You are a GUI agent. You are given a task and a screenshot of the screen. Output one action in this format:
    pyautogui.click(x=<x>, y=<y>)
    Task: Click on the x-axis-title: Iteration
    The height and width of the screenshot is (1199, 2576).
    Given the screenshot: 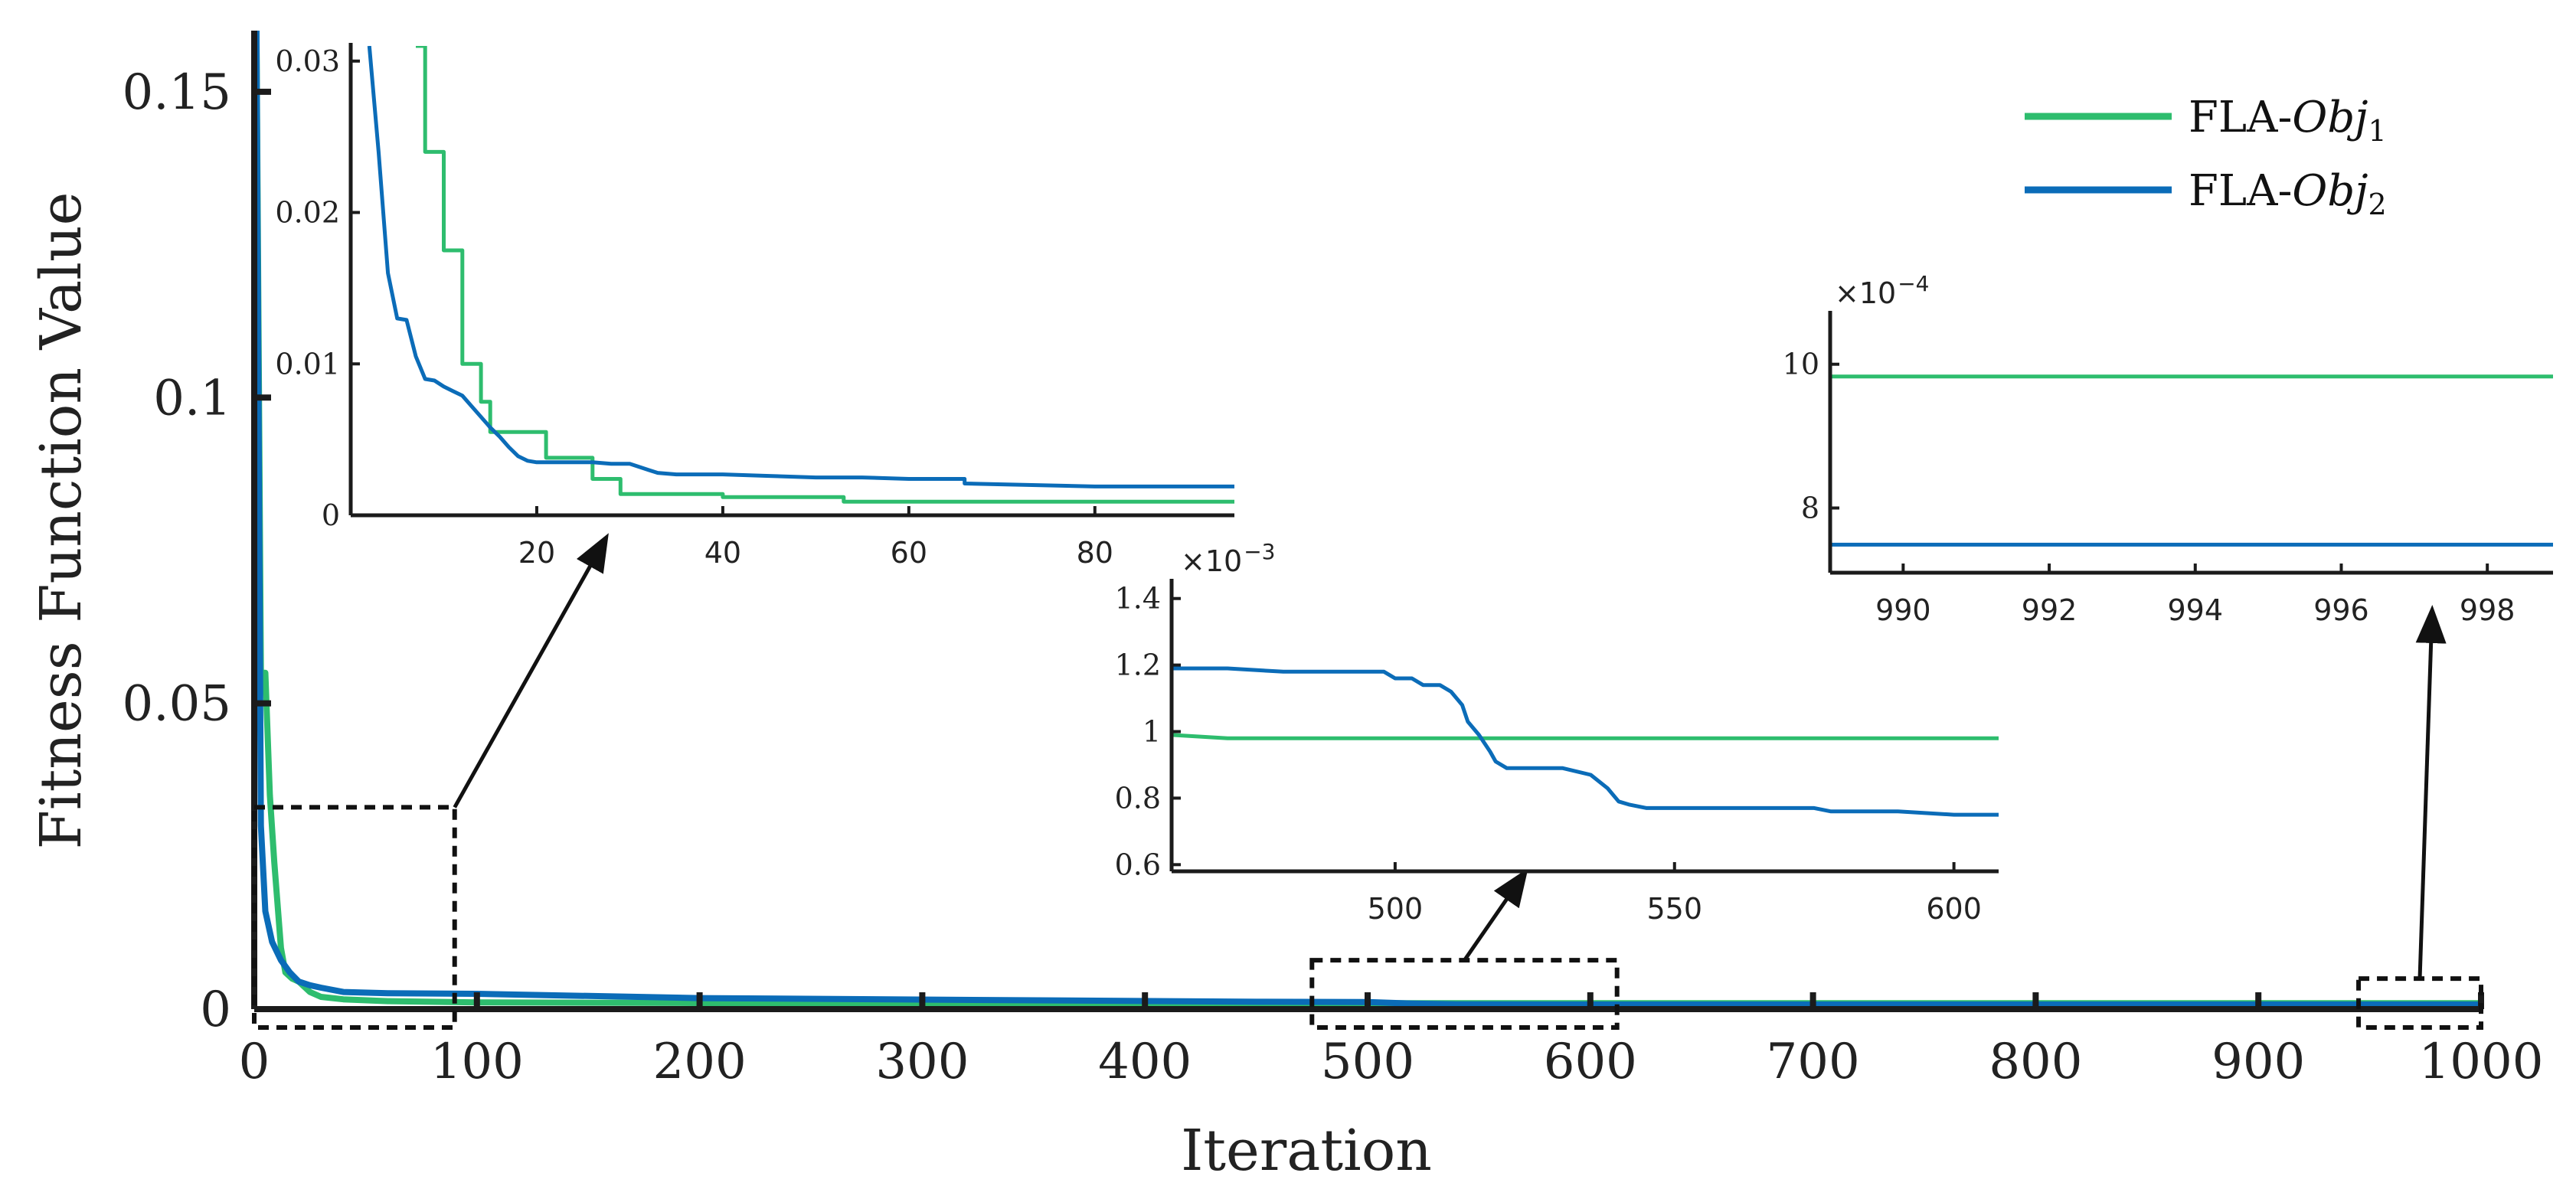 What is the action you would take?
    pyautogui.click(x=1306, y=1151)
    